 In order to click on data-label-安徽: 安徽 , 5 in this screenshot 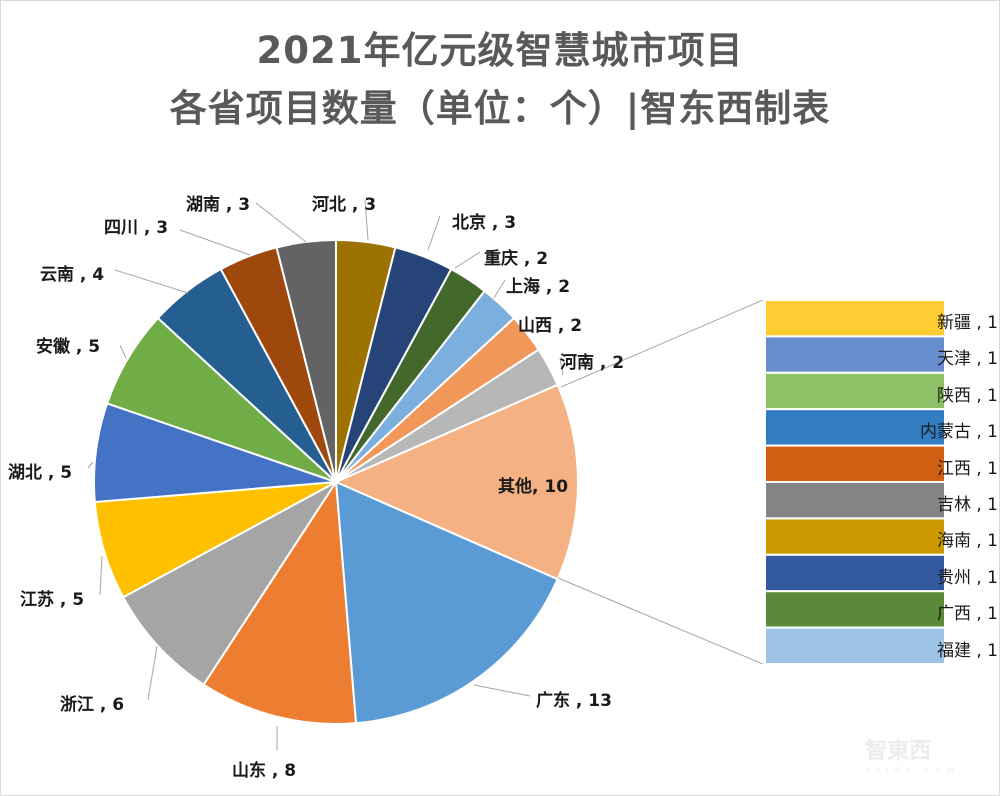, I will do `click(68, 347)`.